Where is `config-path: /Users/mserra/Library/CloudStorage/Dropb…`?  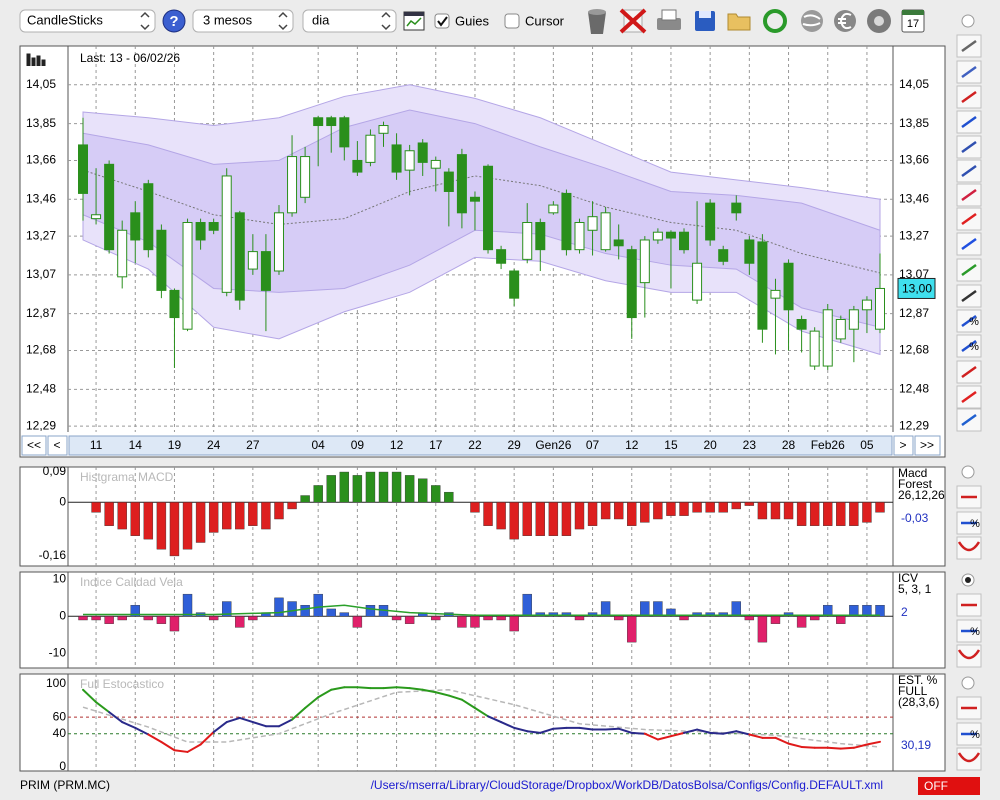
config-path: /Users/mserra/Library/CloudStorage/Dropb… is located at coordinates (627, 785).